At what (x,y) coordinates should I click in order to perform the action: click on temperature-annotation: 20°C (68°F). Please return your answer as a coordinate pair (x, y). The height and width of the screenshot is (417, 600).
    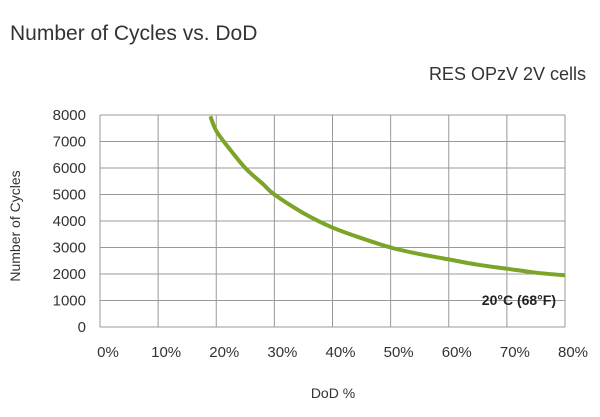
    Looking at the image, I should click on (519, 300).